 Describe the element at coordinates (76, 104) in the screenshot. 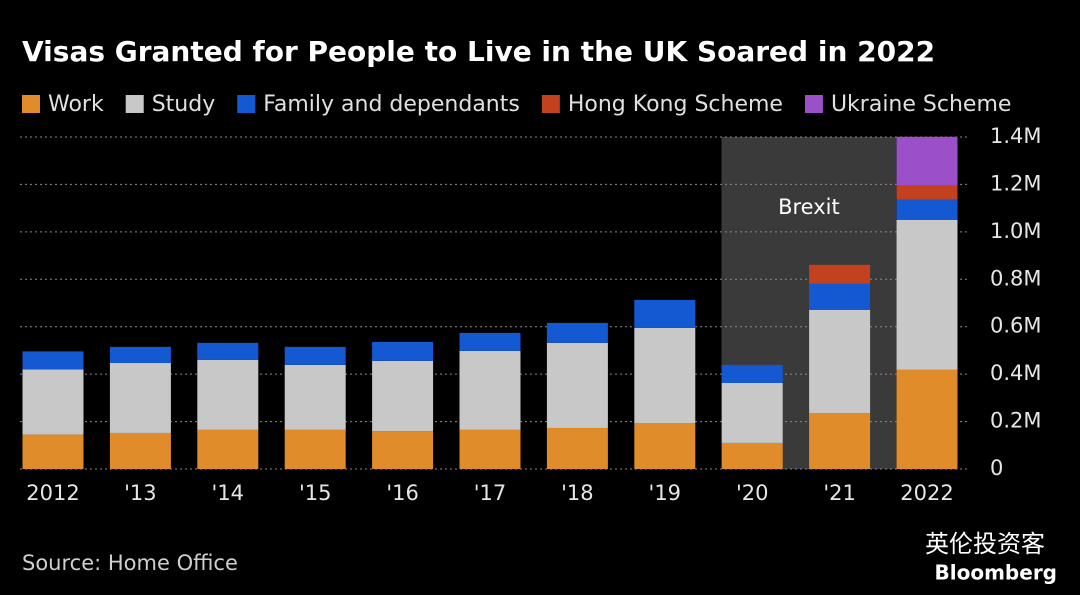

I see `legend-label: Work` at that location.